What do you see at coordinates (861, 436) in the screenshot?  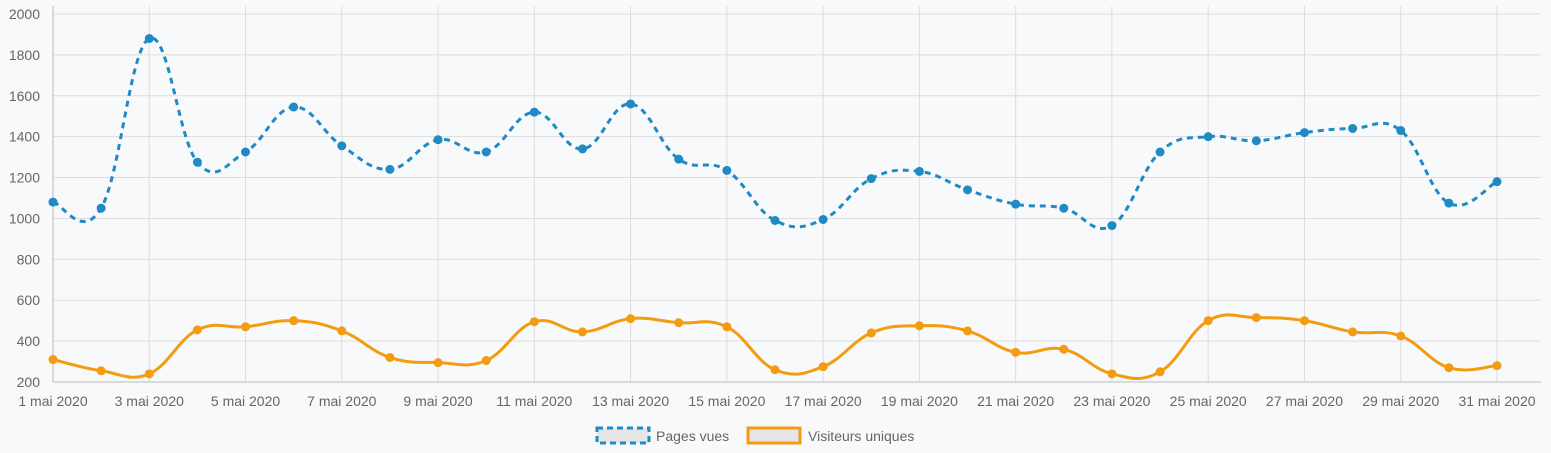 I see `legend-label: Visiteurs uniques` at bounding box center [861, 436].